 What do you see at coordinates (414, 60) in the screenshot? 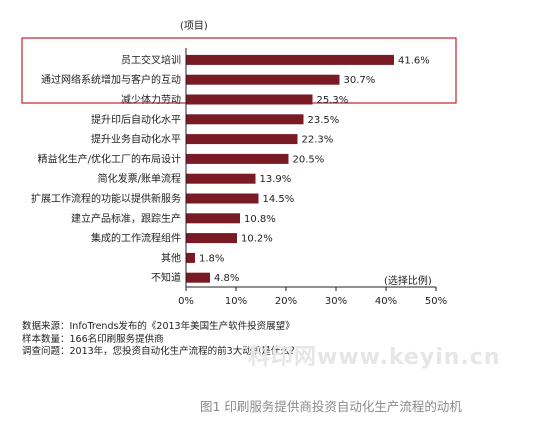
I see `value-label: 41.6%` at bounding box center [414, 60].